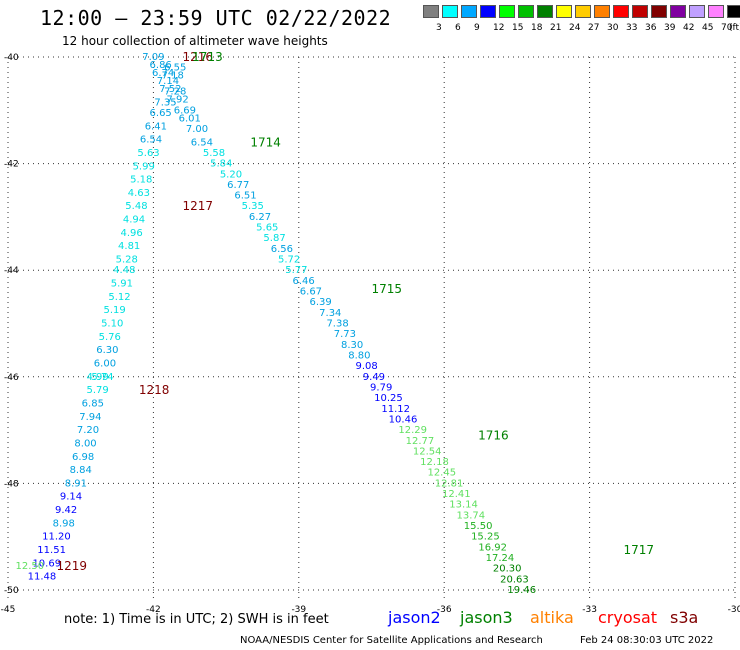 The image size is (740, 650). Describe the element at coordinates (11, 165) in the screenshot. I see `y-tick-label: -42` at that location.